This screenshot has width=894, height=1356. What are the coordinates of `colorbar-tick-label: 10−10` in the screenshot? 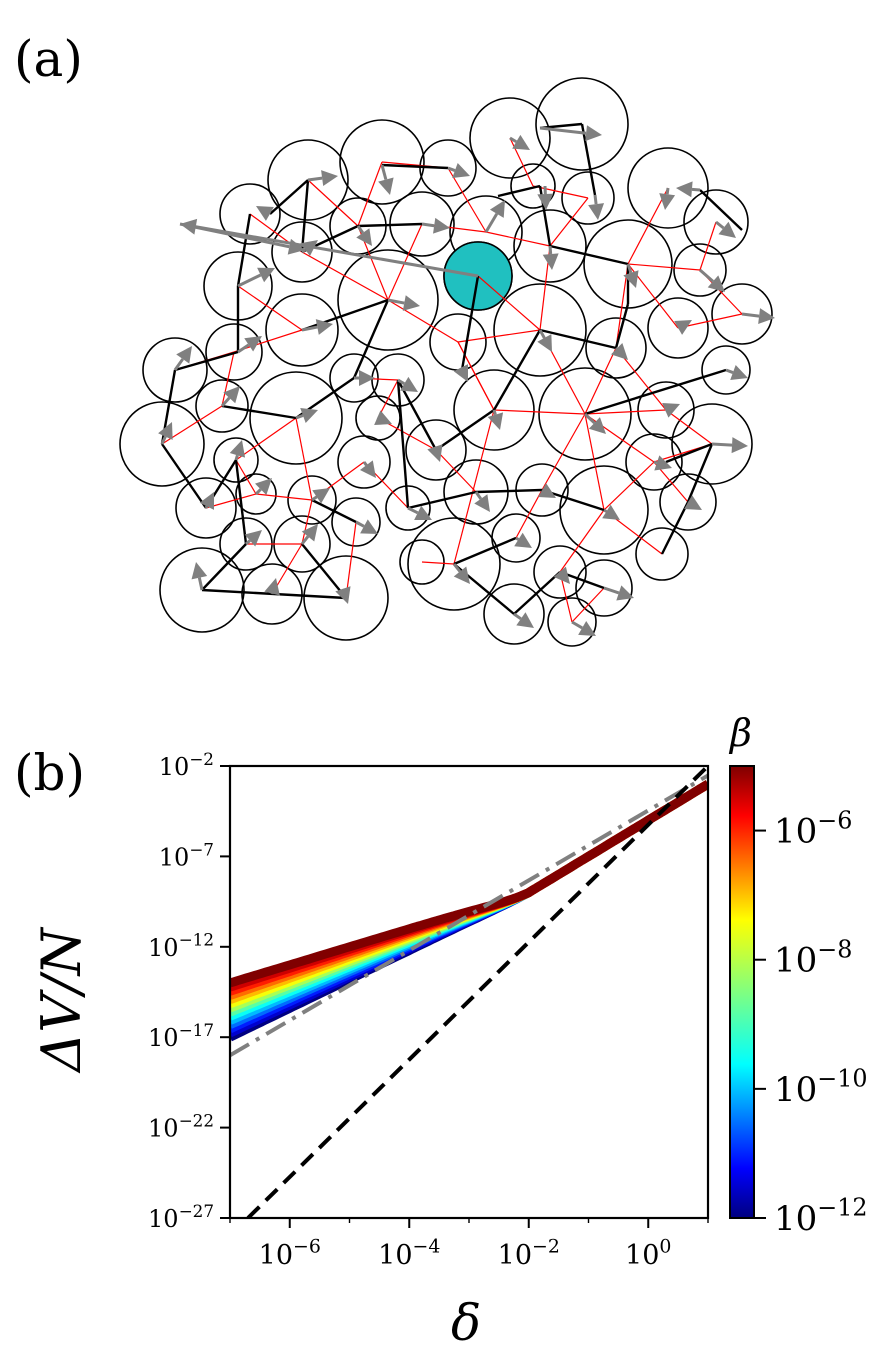 It's located at (821, 1087).